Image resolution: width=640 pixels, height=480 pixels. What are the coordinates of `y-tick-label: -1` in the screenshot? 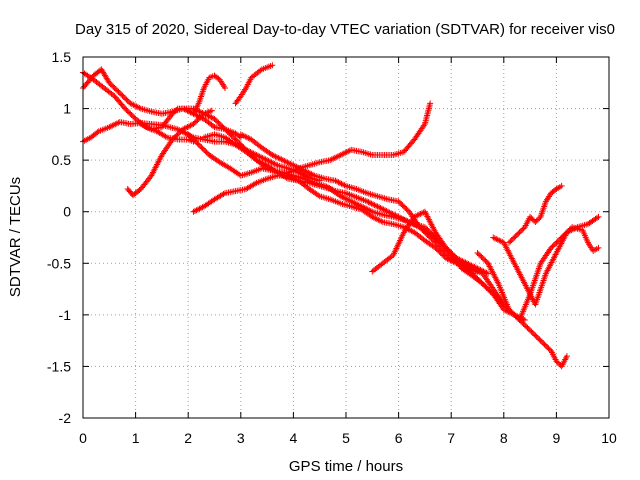 It's located at (65, 315).